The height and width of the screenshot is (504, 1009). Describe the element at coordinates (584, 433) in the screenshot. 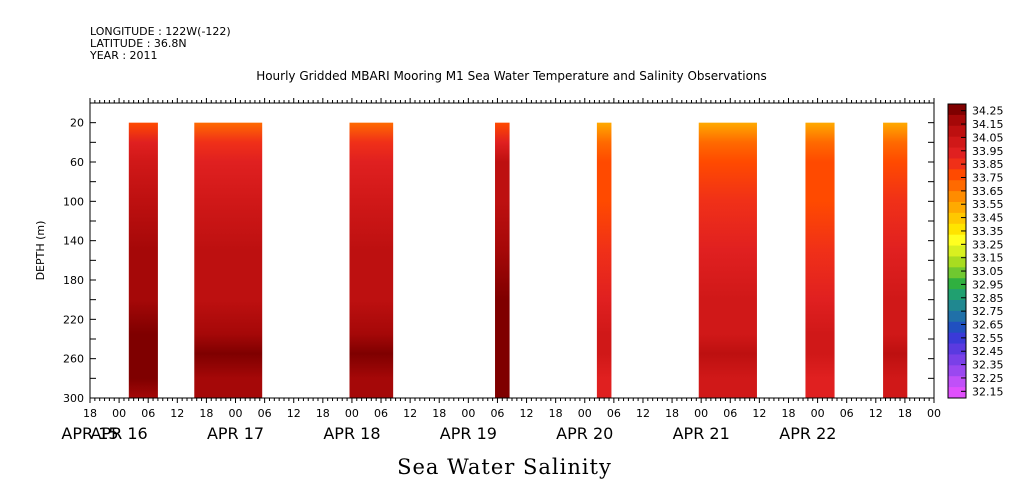

I see `x-day-label: APR 20` at that location.